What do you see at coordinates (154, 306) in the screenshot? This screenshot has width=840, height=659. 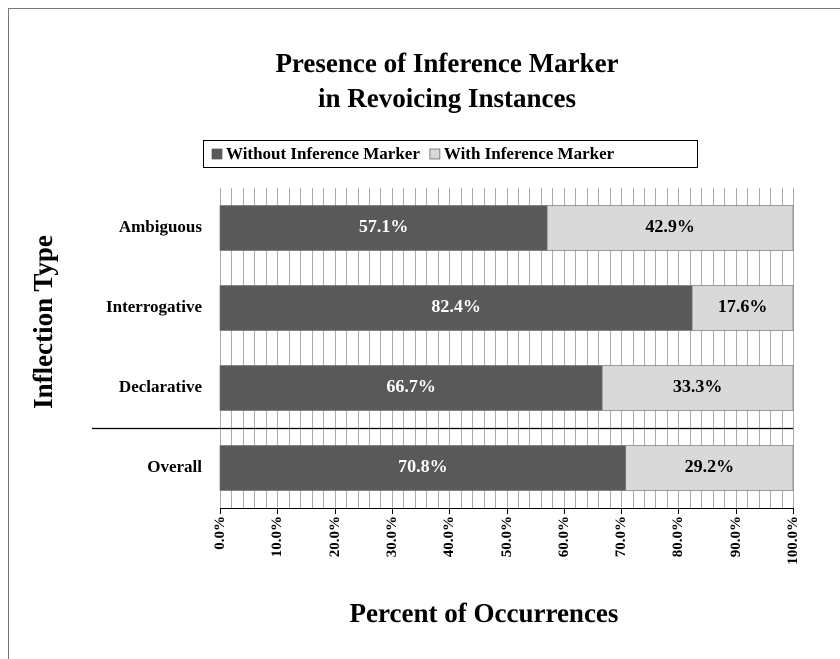 I see `y-tick-label: Interrogative` at bounding box center [154, 306].